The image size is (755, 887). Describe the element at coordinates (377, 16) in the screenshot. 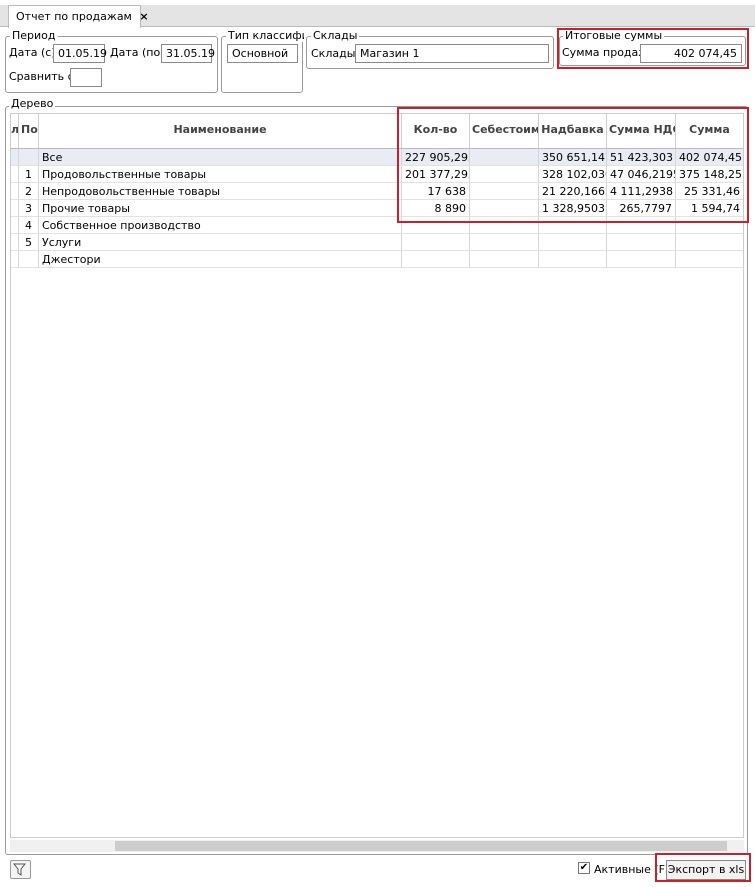

I see `tab-bar` at that location.